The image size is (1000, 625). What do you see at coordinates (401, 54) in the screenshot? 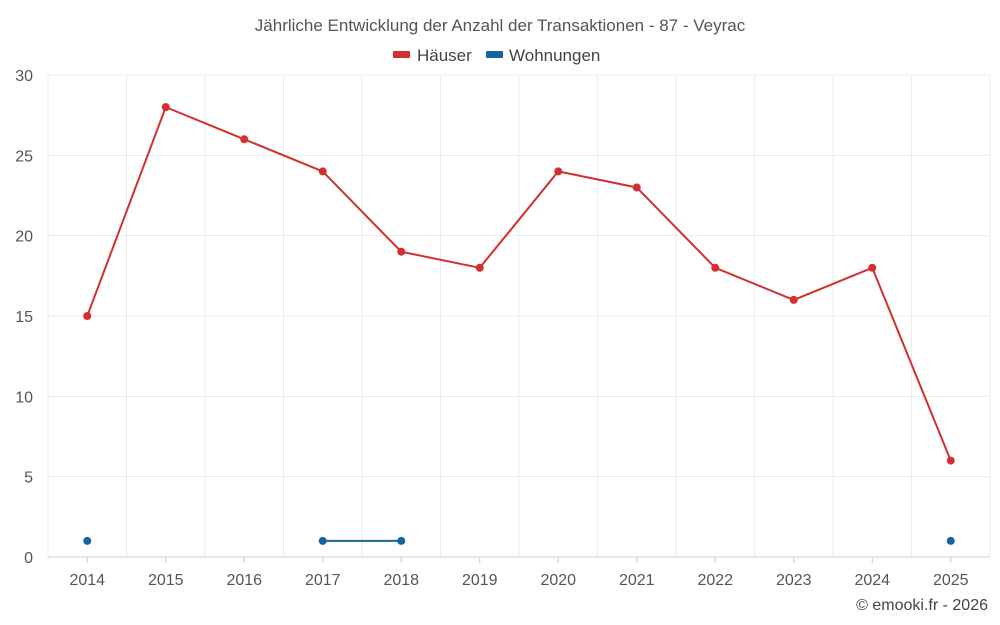
I see `legend-swatch-haeuser` at bounding box center [401, 54].